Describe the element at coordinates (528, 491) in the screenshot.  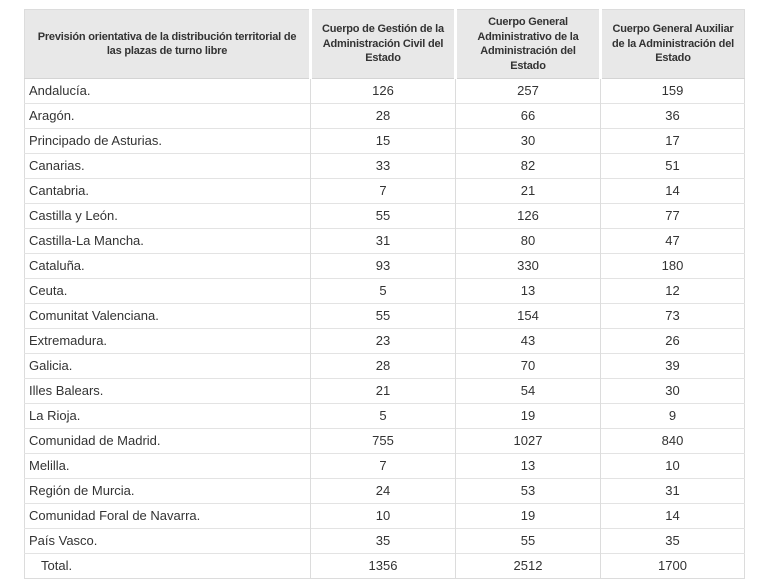
I see `value-cell: 53` at that location.